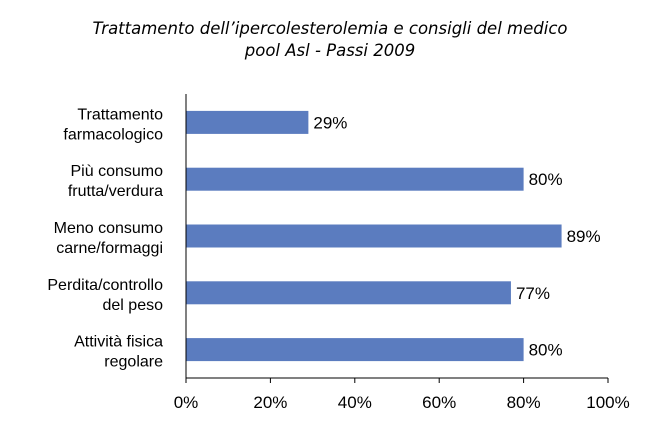  What do you see at coordinates (113, 124) in the screenshot?
I see `category-label-0: Trattamento farmacologico` at bounding box center [113, 124].